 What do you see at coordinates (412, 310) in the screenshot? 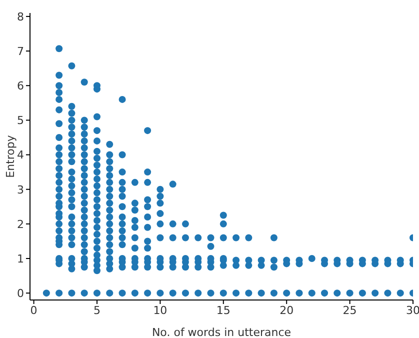
I see `x-tick-label: 30` at bounding box center [412, 310].